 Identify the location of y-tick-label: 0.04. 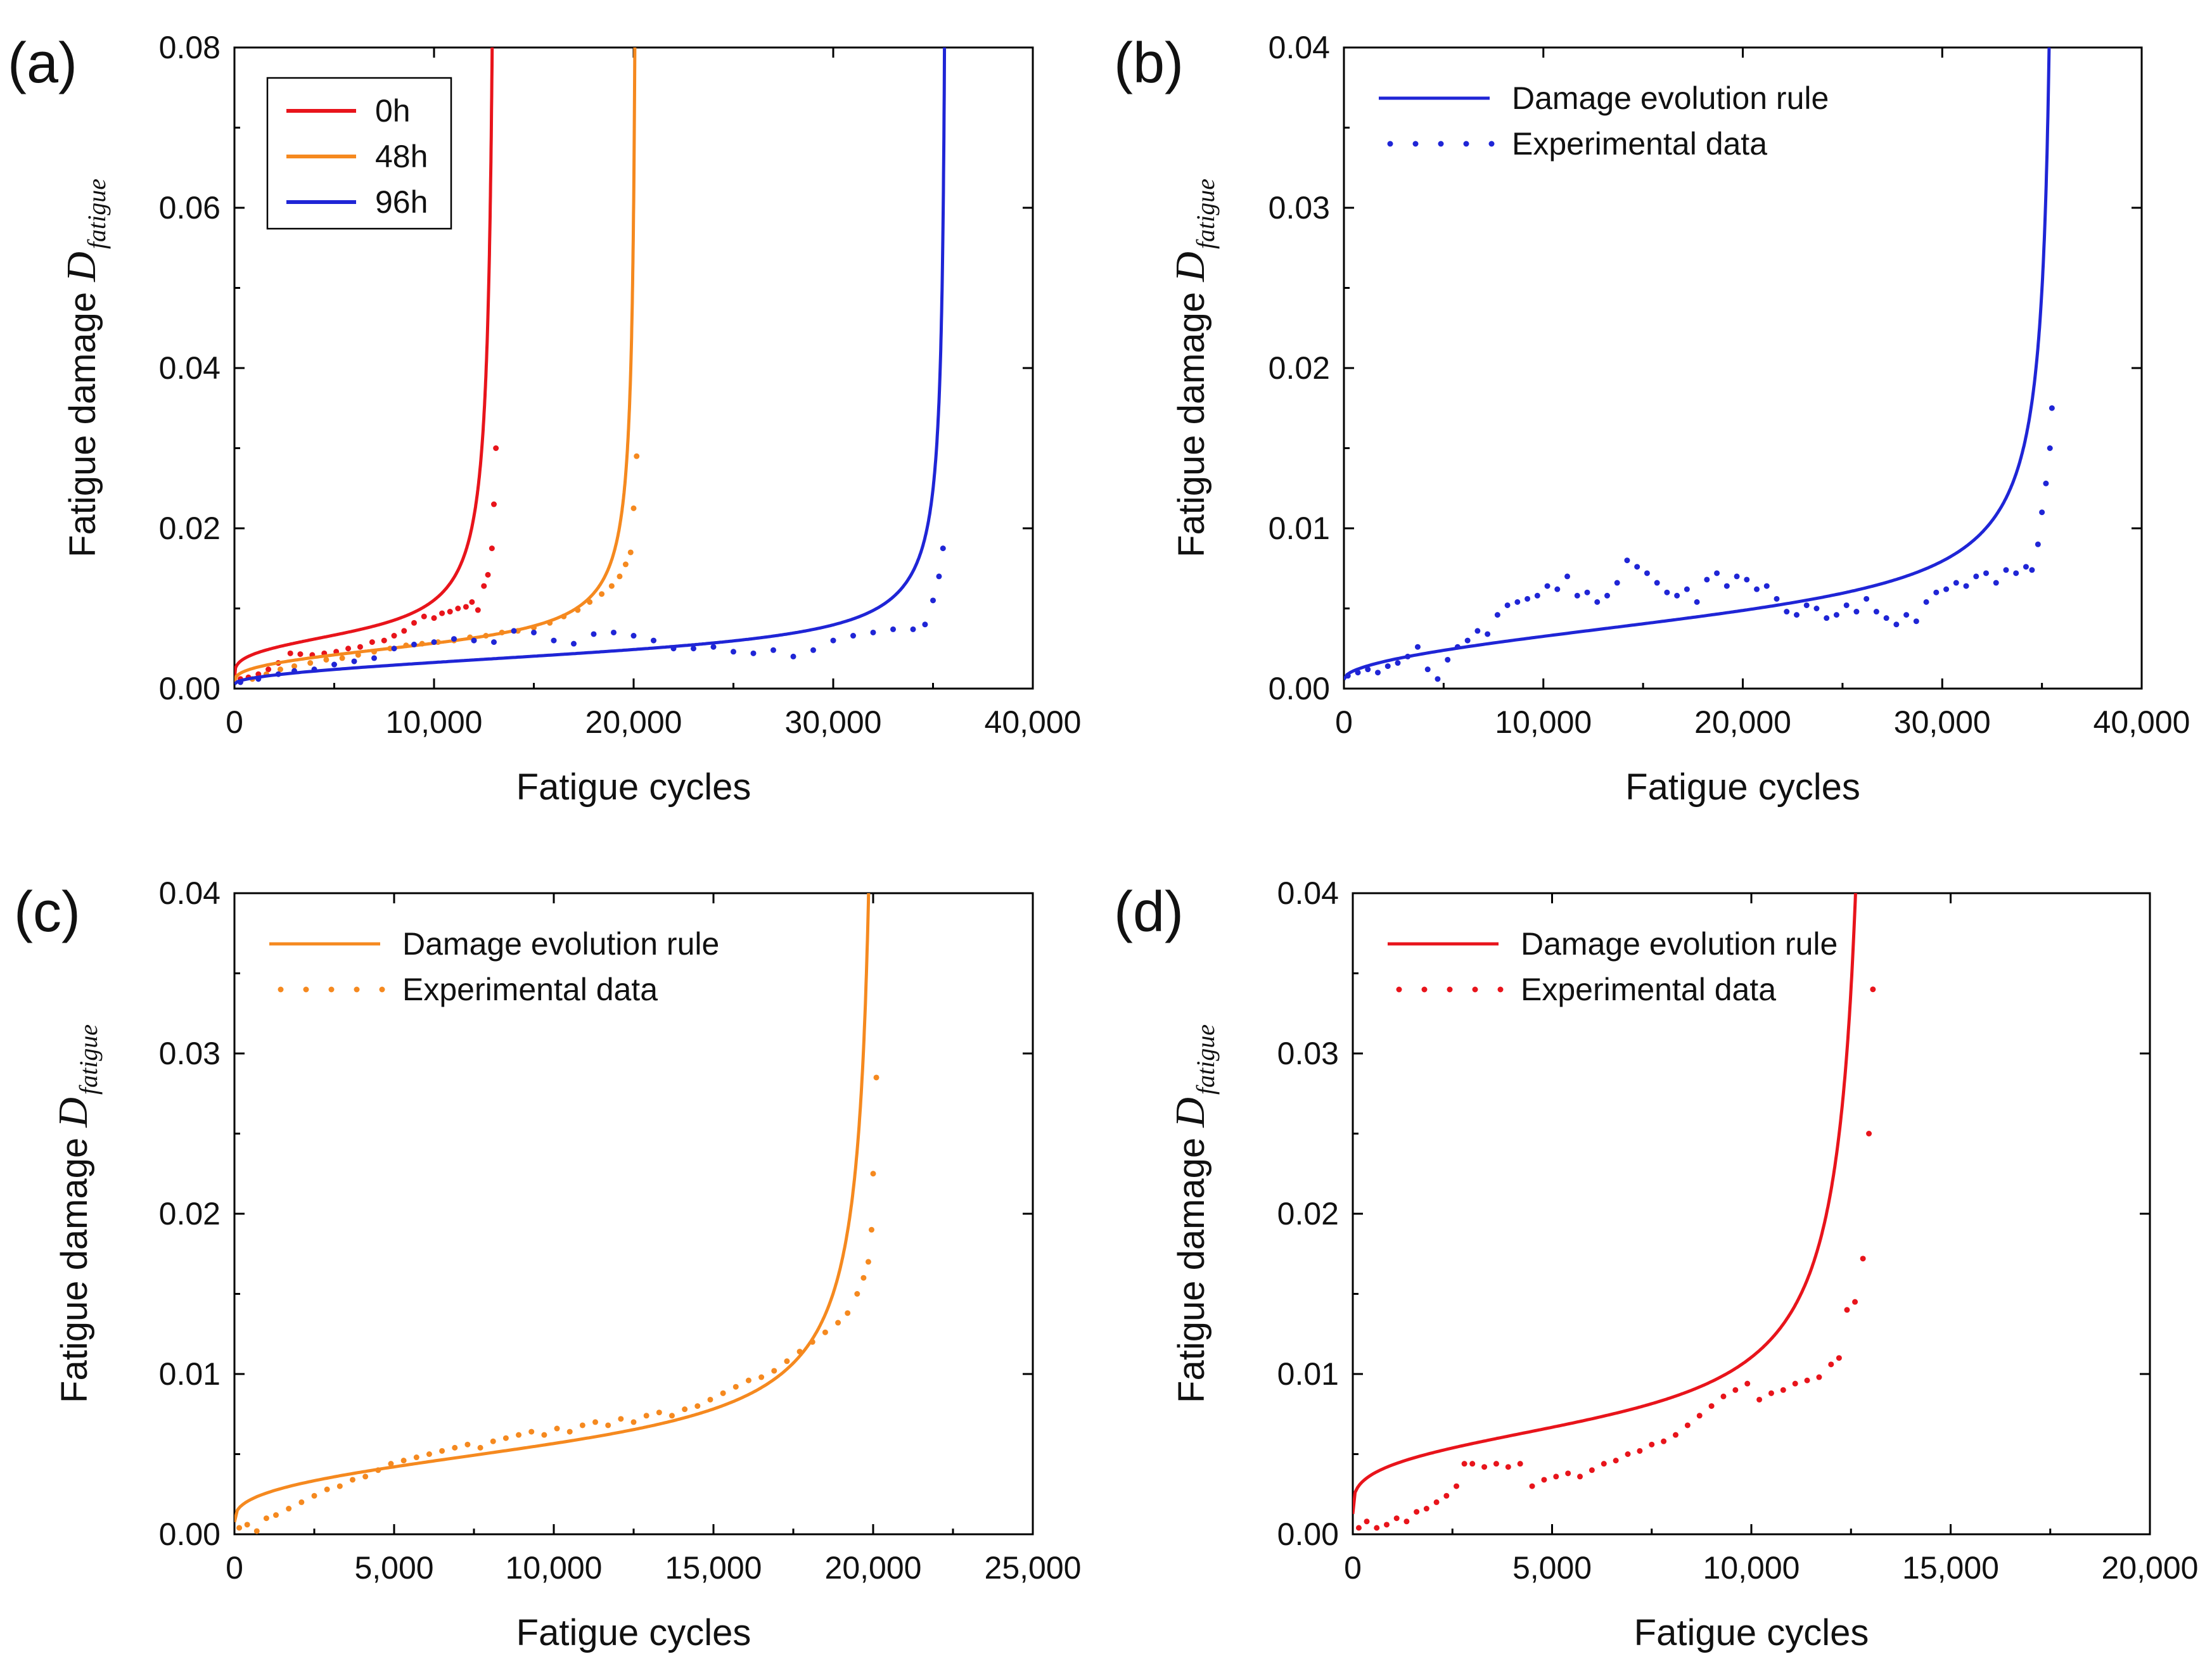
(1308, 893).